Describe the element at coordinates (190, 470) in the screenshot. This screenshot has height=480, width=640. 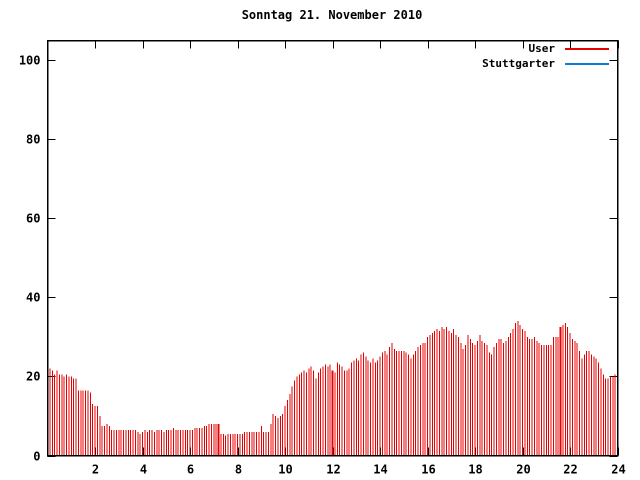
I see `x-tick-label: 6` at that location.